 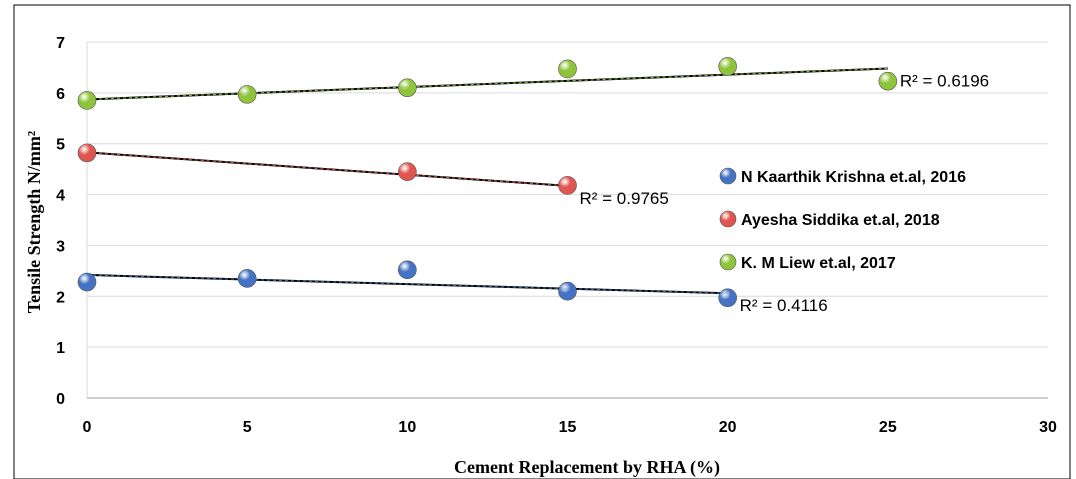 What do you see at coordinates (87, 427) in the screenshot?
I see `x-tick-label: 0` at bounding box center [87, 427].